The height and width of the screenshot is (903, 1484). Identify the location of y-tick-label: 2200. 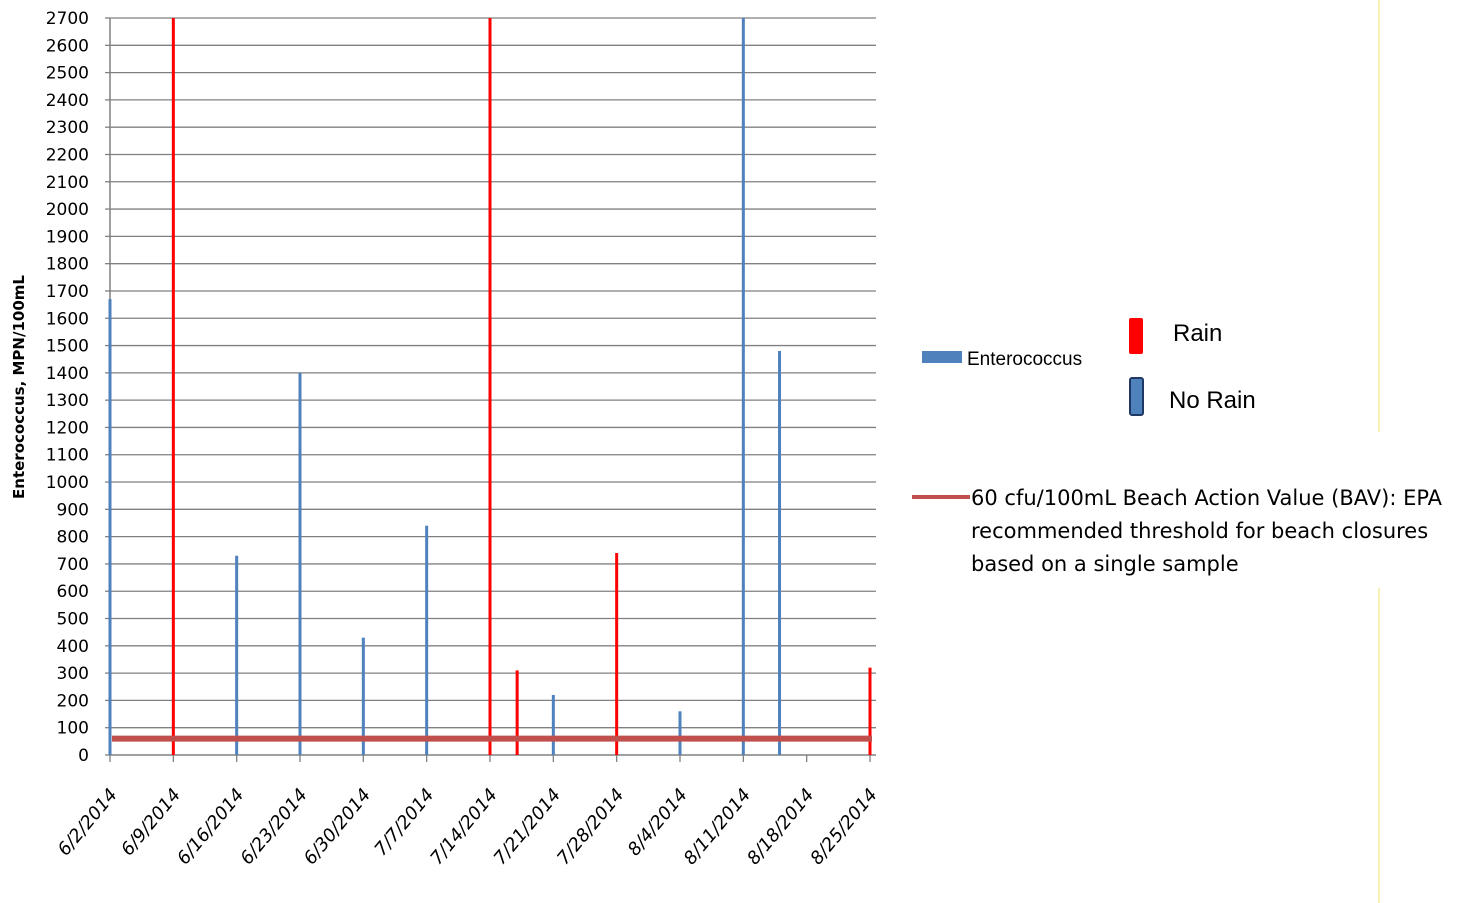
(67, 155).